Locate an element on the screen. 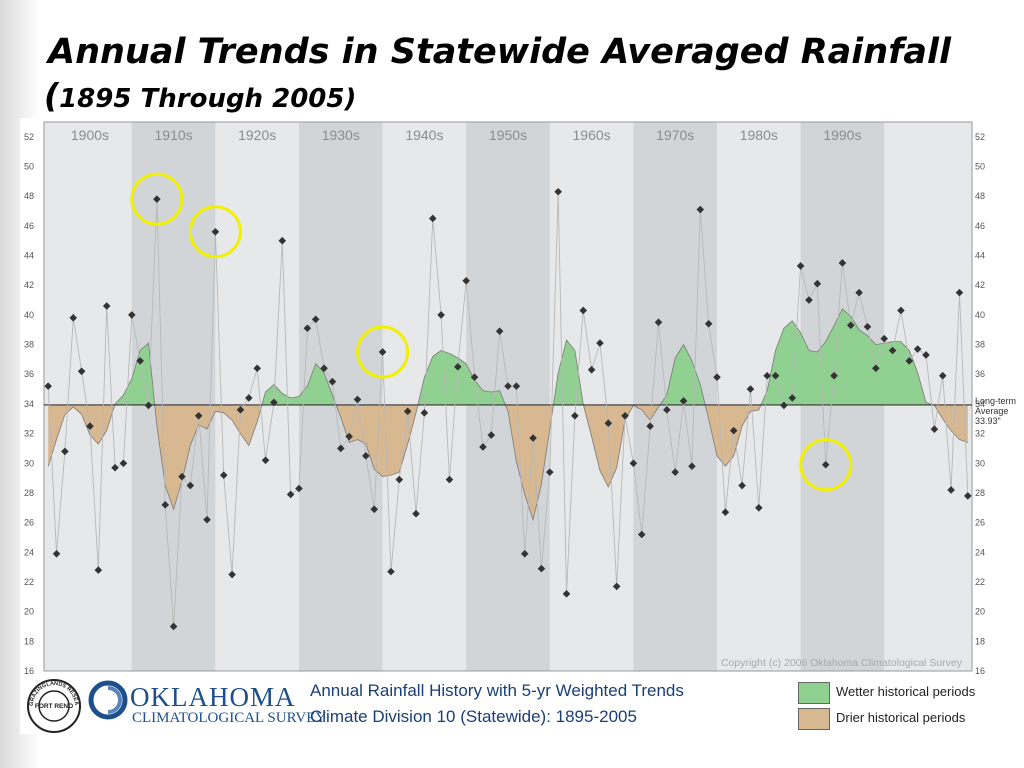  y-tick-right: 42 is located at coordinates (980, 285).